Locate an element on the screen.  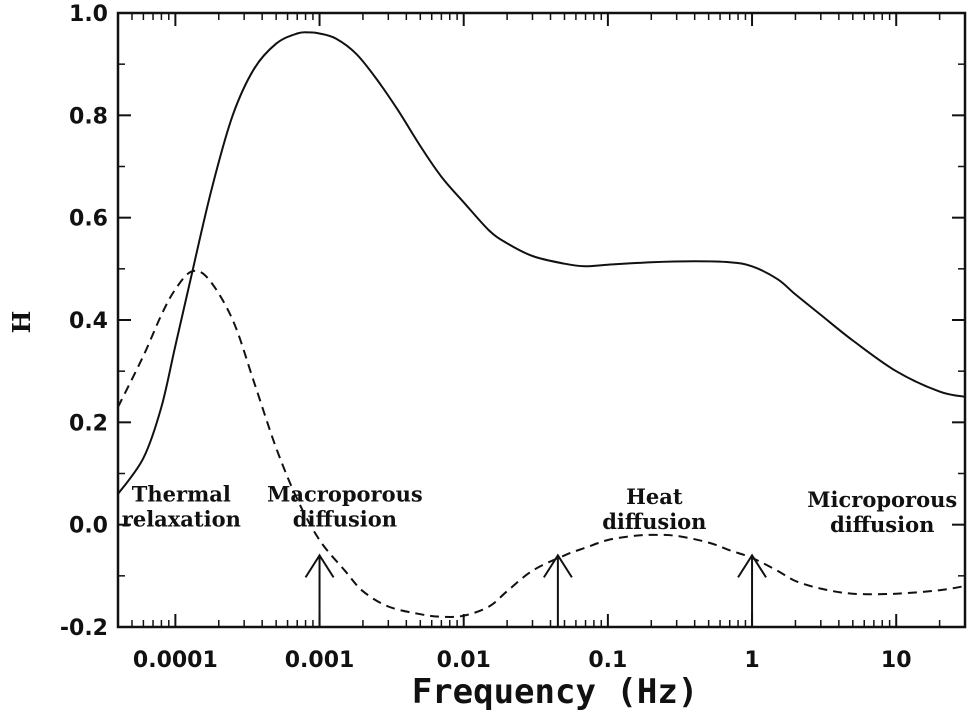
annotation-text: Thermal is located at coordinates (181, 494).